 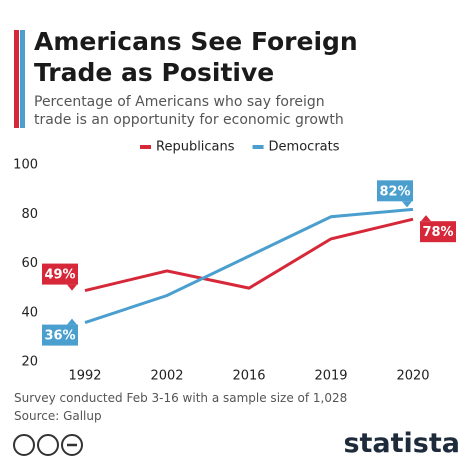 I want to click on x-tick-label: 2002, so click(x=166, y=375).